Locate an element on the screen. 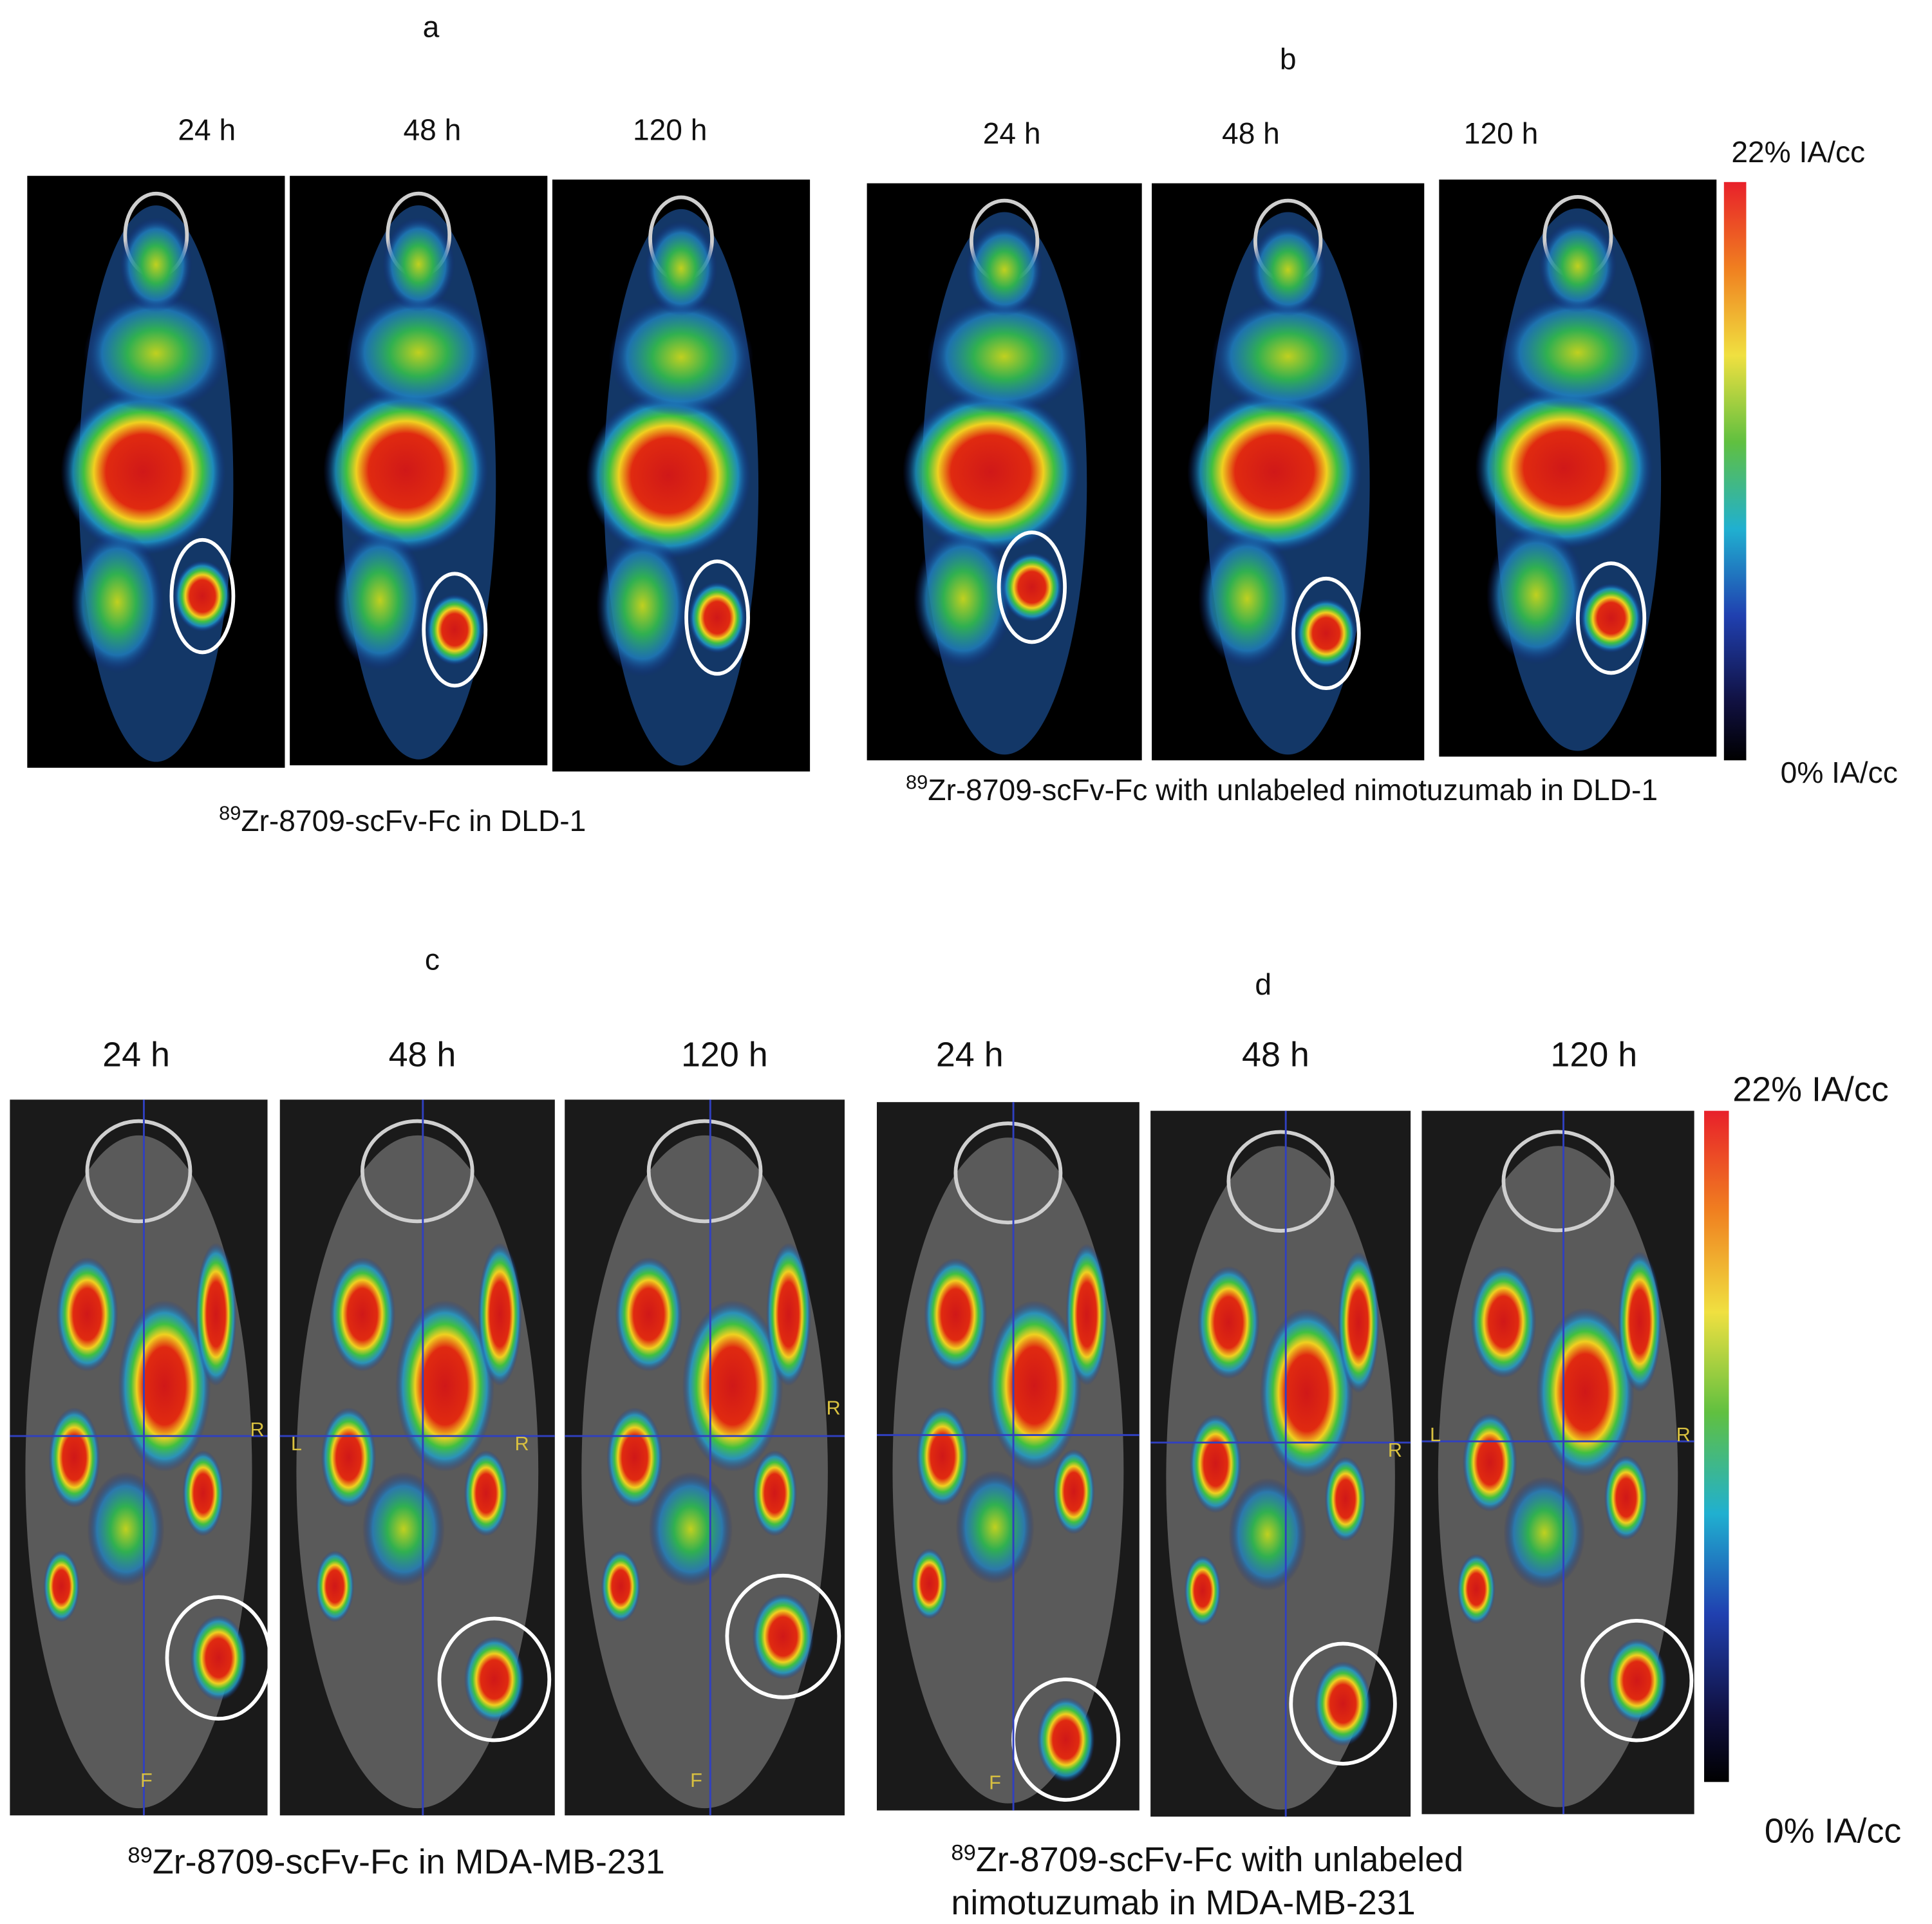 Image resolution: width=1932 pixels, height=1924 pixels. caption: nimotuzumab in MDA-MB-231 is located at coordinates (1183, 1902).